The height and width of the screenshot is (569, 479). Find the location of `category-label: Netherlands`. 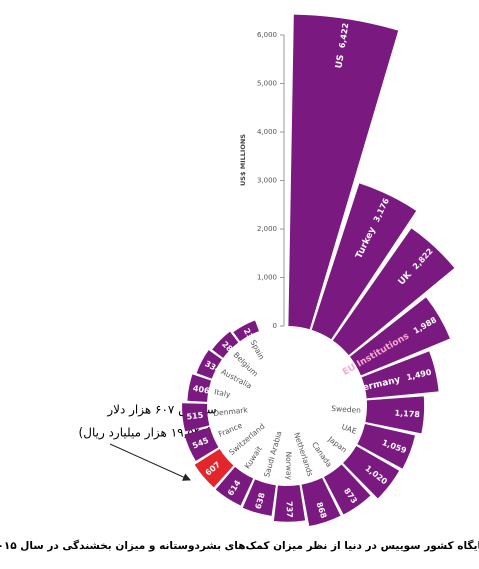

category-label: Netherlands is located at coordinates (303, 454).